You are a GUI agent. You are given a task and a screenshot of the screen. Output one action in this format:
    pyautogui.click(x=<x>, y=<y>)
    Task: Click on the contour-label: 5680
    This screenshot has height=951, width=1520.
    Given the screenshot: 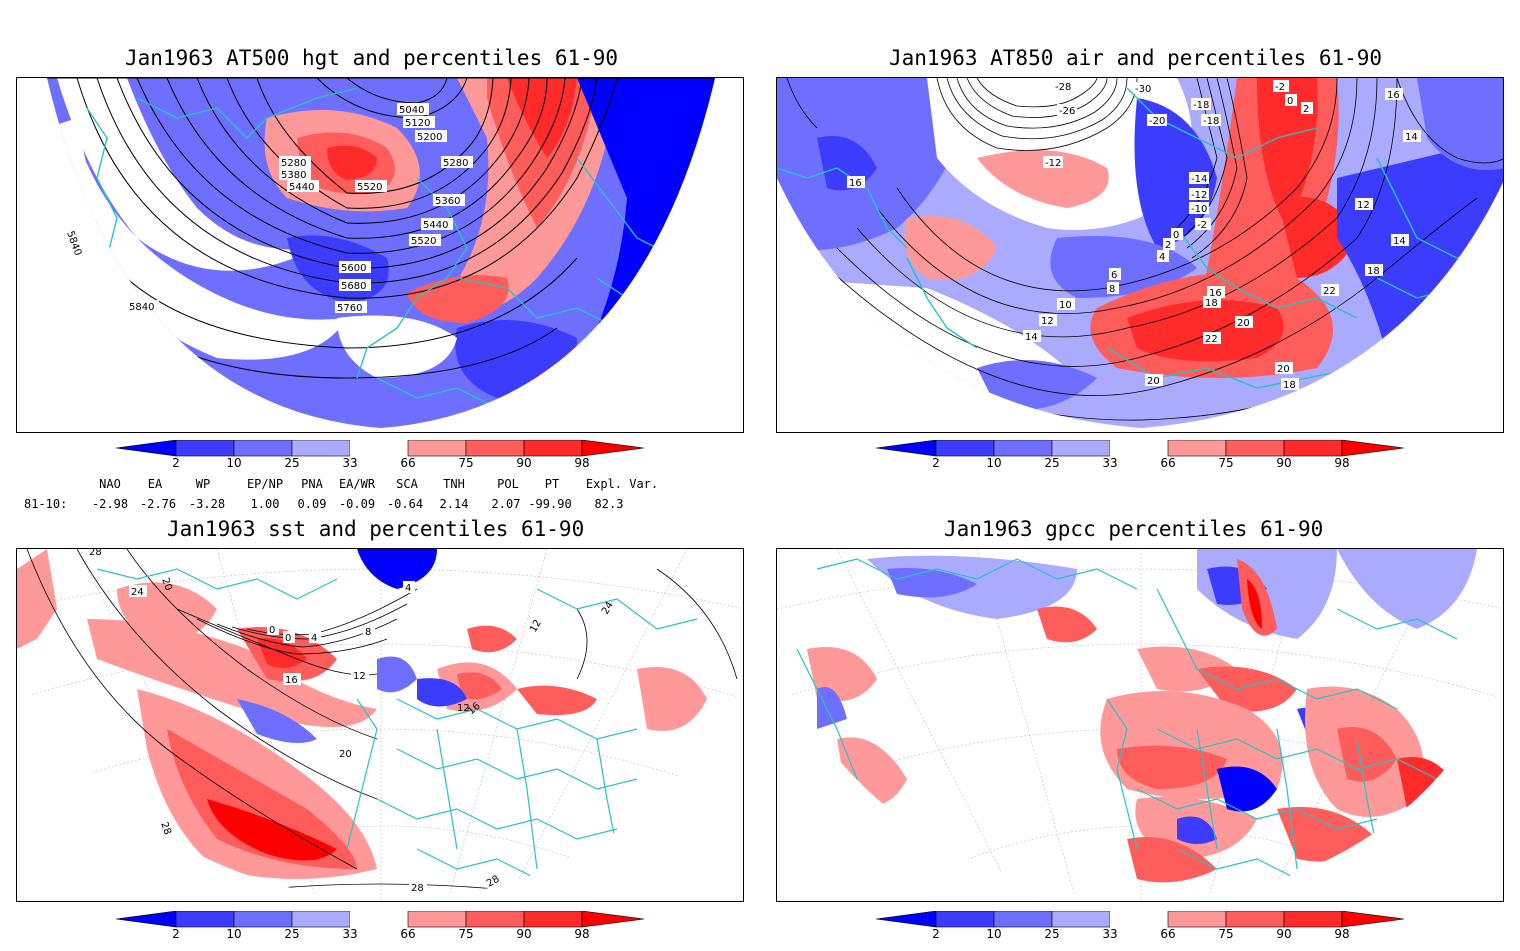 What is the action you would take?
    pyautogui.click(x=353, y=286)
    